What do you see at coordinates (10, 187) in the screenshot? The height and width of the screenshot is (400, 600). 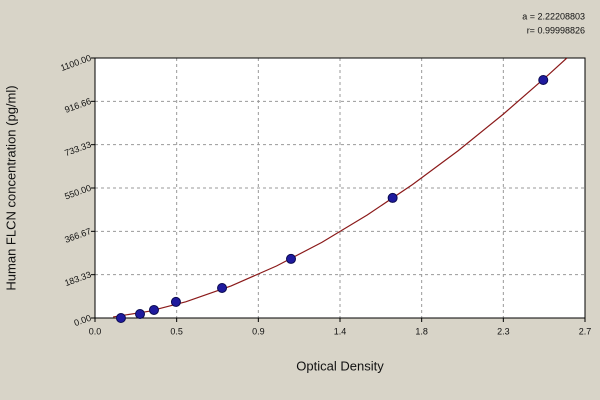 I see `y-axis-title: Human FLCN concentration (pg/ml)` at bounding box center [10, 187].